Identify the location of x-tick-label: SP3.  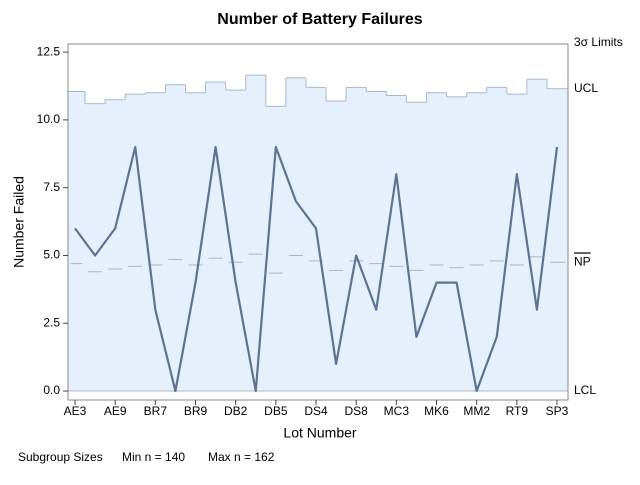
(557, 411).